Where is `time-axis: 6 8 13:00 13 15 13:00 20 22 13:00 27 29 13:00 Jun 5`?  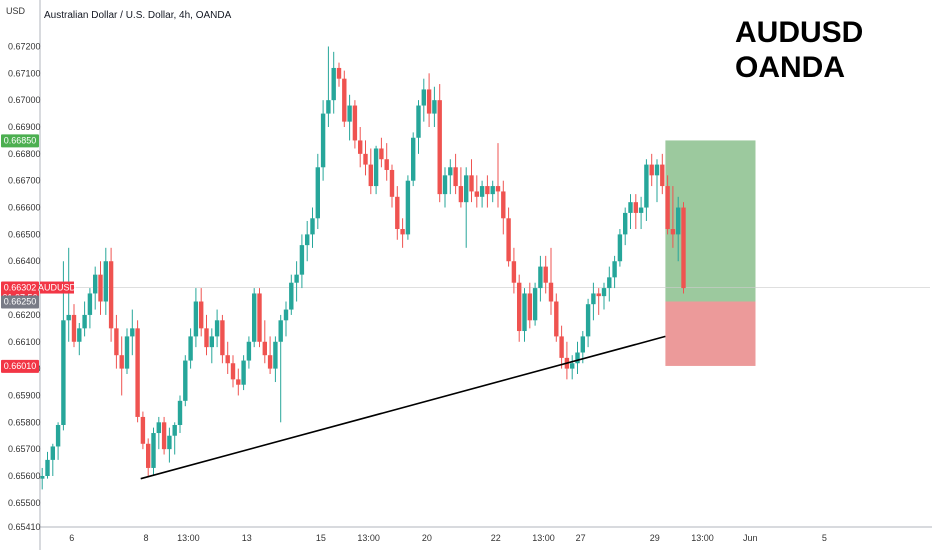 time-axis: 6 8 13:00 13 15 13:00 20 22 13:00 27 29 13:00 Jun 5 is located at coordinates (448, 538).